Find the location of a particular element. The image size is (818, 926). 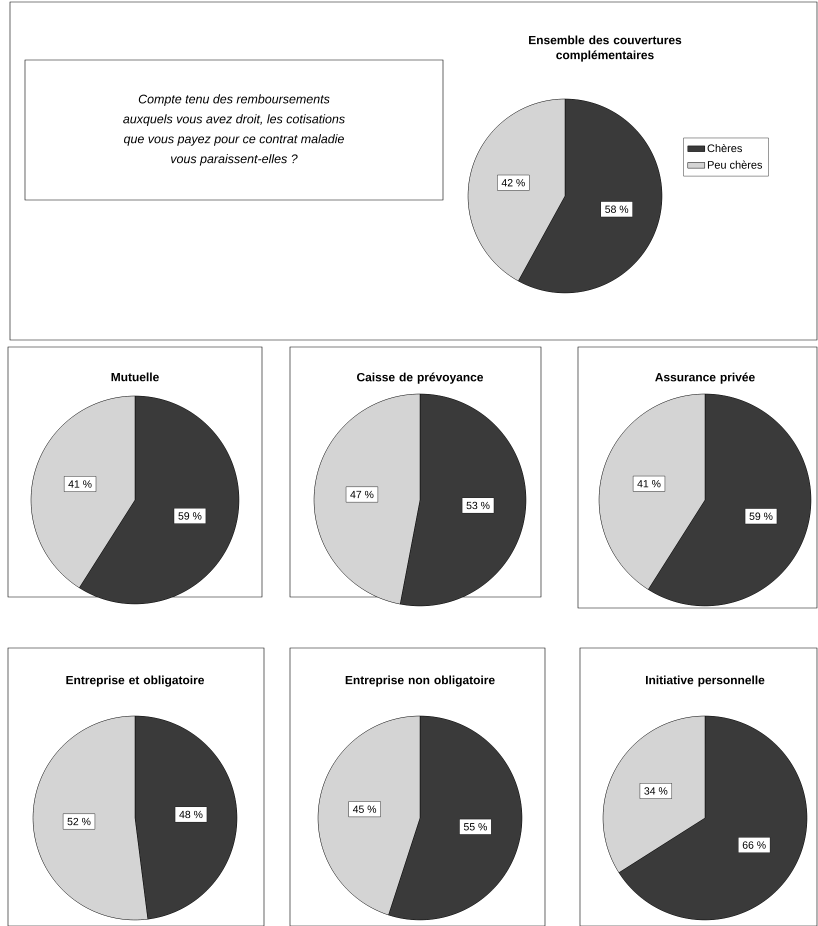

legend-label: Chères is located at coordinates (725, 148).